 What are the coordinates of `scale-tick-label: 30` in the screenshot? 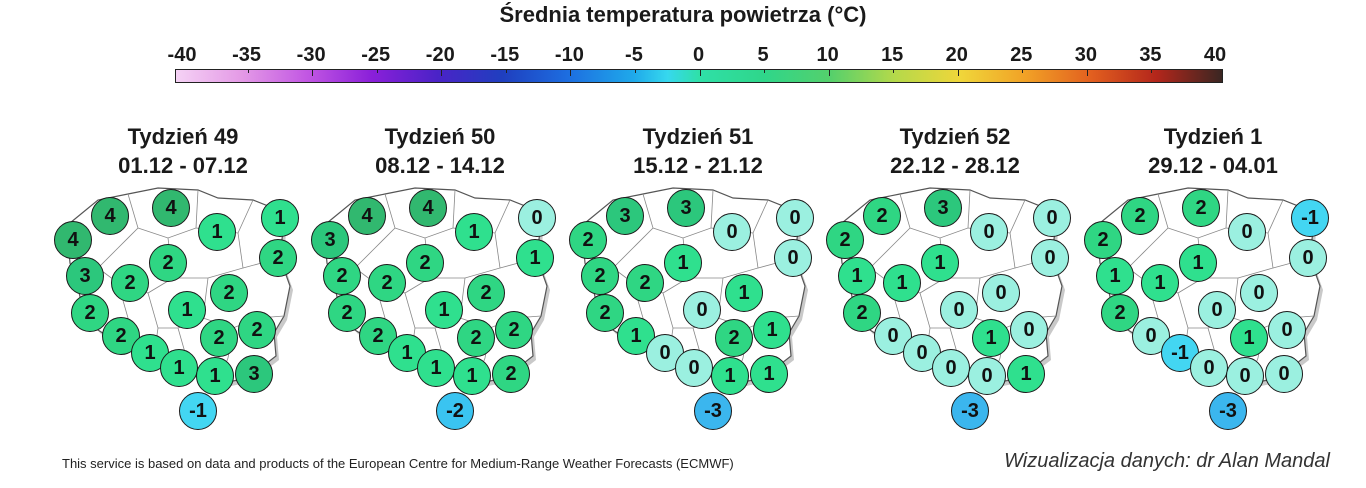 It's located at (1085, 55).